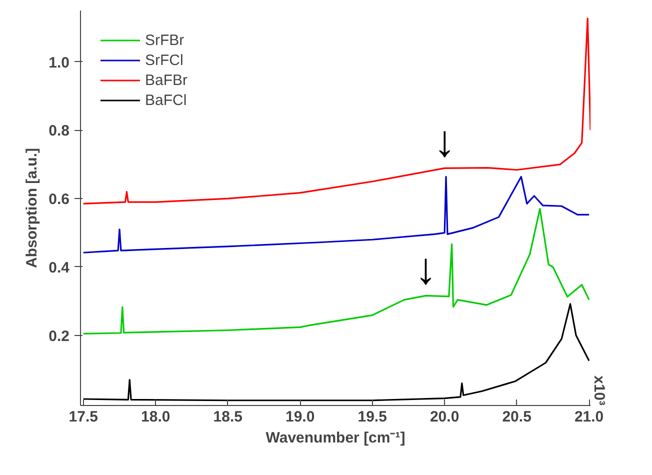  Describe the element at coordinates (59, 131) in the screenshot. I see `y-tick-label: 0.8` at that location.